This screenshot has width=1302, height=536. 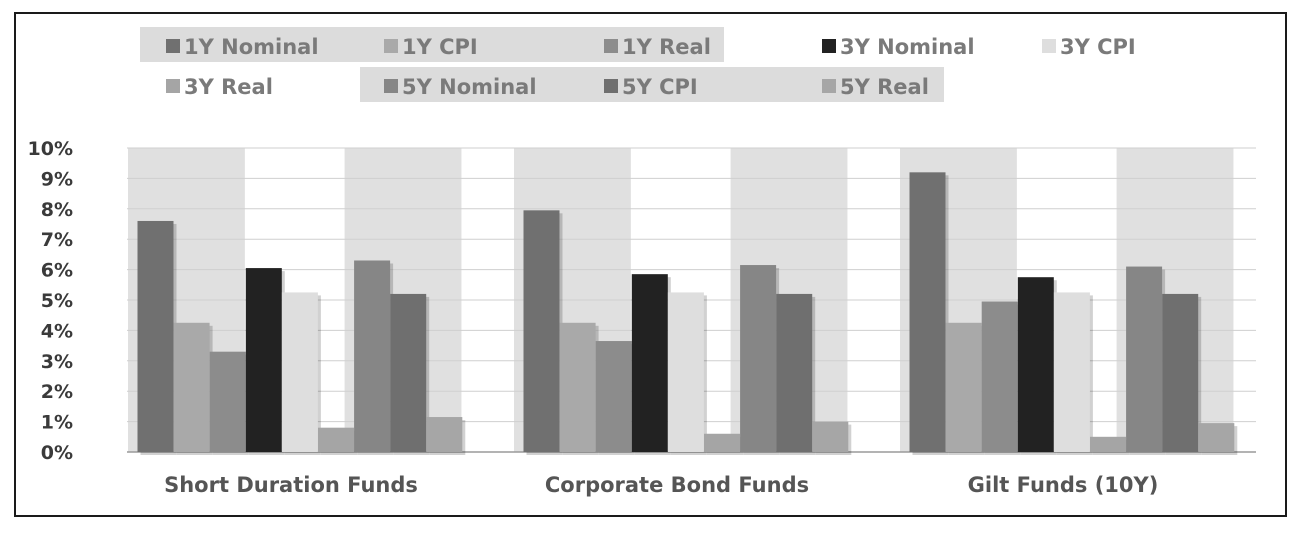 I want to click on x-category-label: Short Duration Funds, so click(x=291, y=485).